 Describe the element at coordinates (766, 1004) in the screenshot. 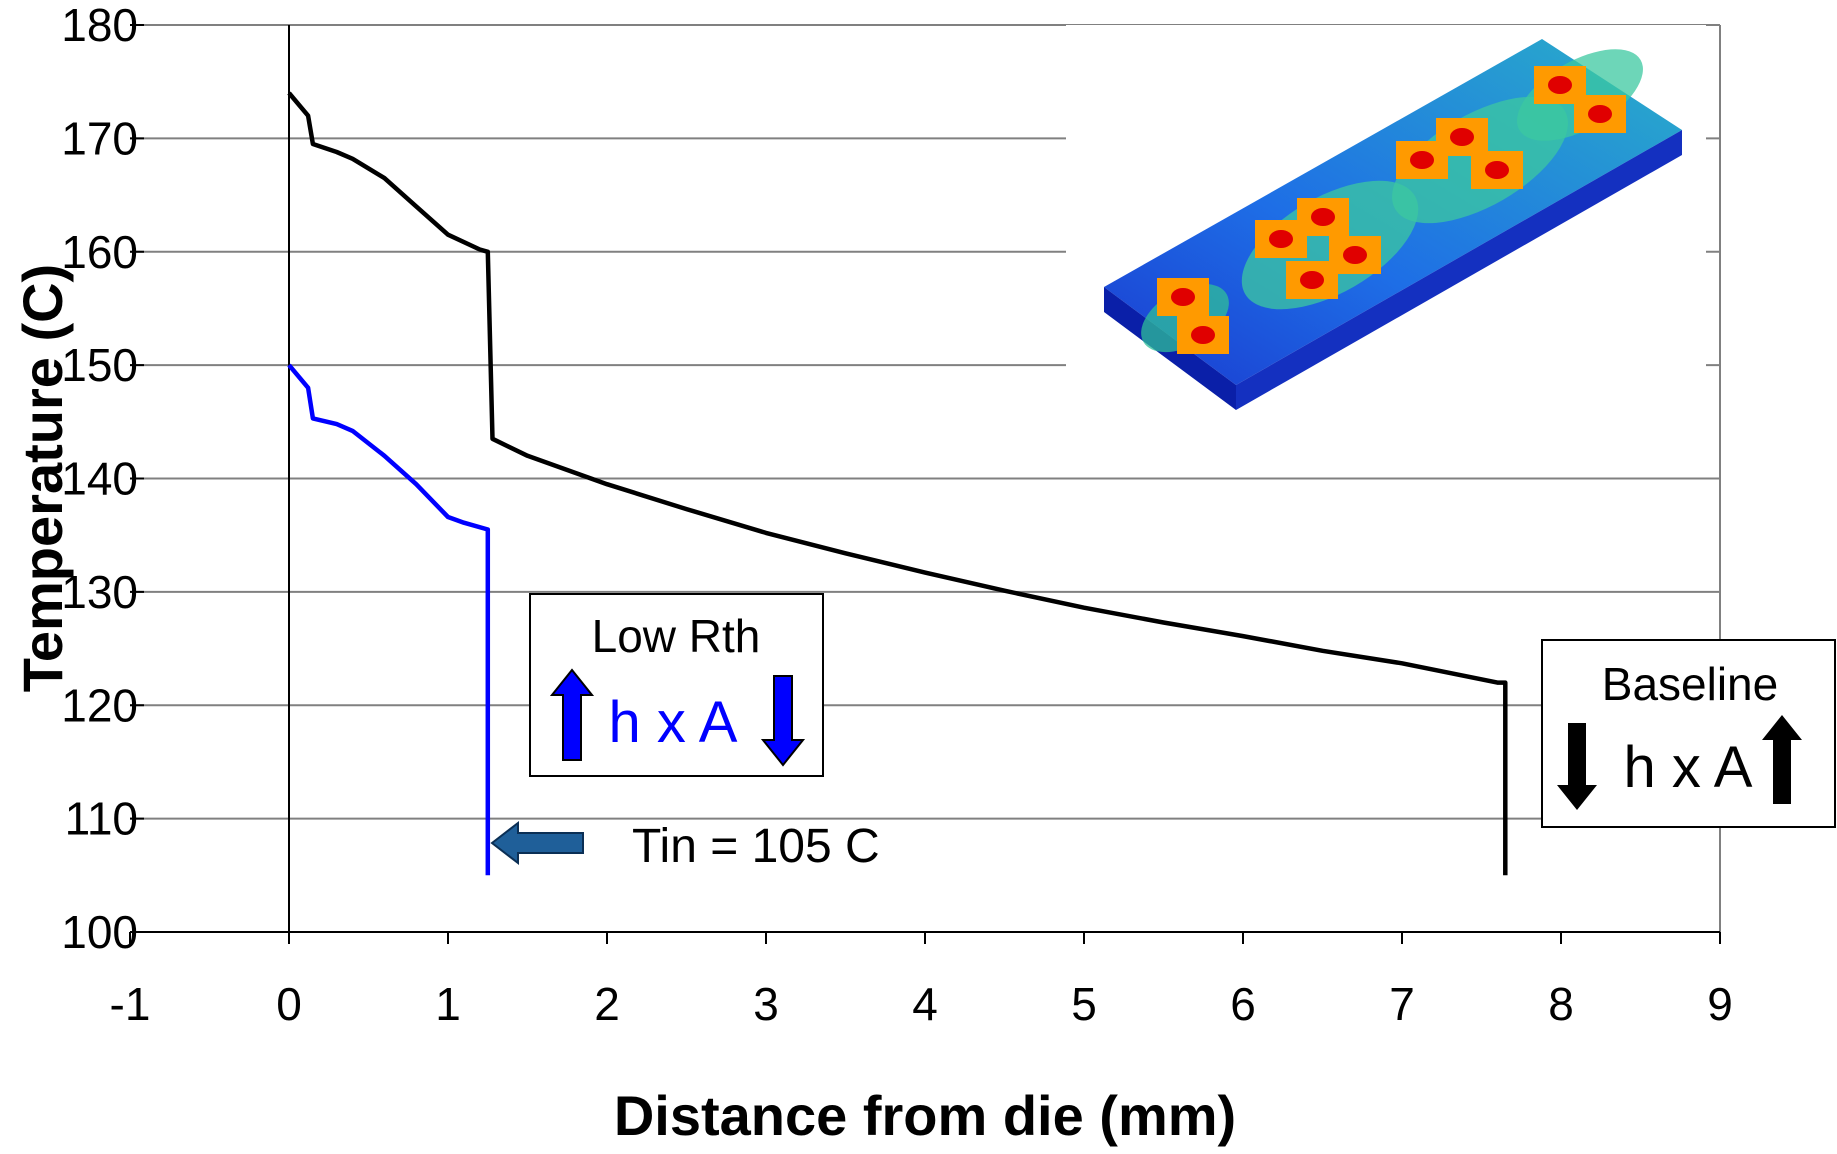

I see `x-tick-label: 3` at that location.